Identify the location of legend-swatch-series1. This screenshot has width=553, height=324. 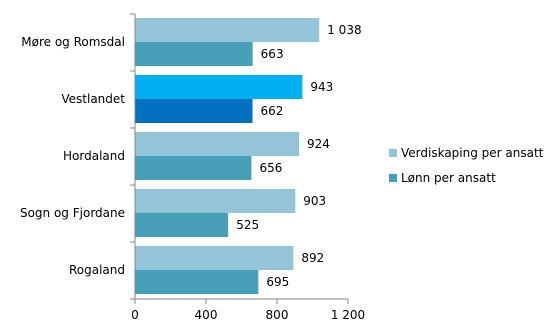
(393, 153).